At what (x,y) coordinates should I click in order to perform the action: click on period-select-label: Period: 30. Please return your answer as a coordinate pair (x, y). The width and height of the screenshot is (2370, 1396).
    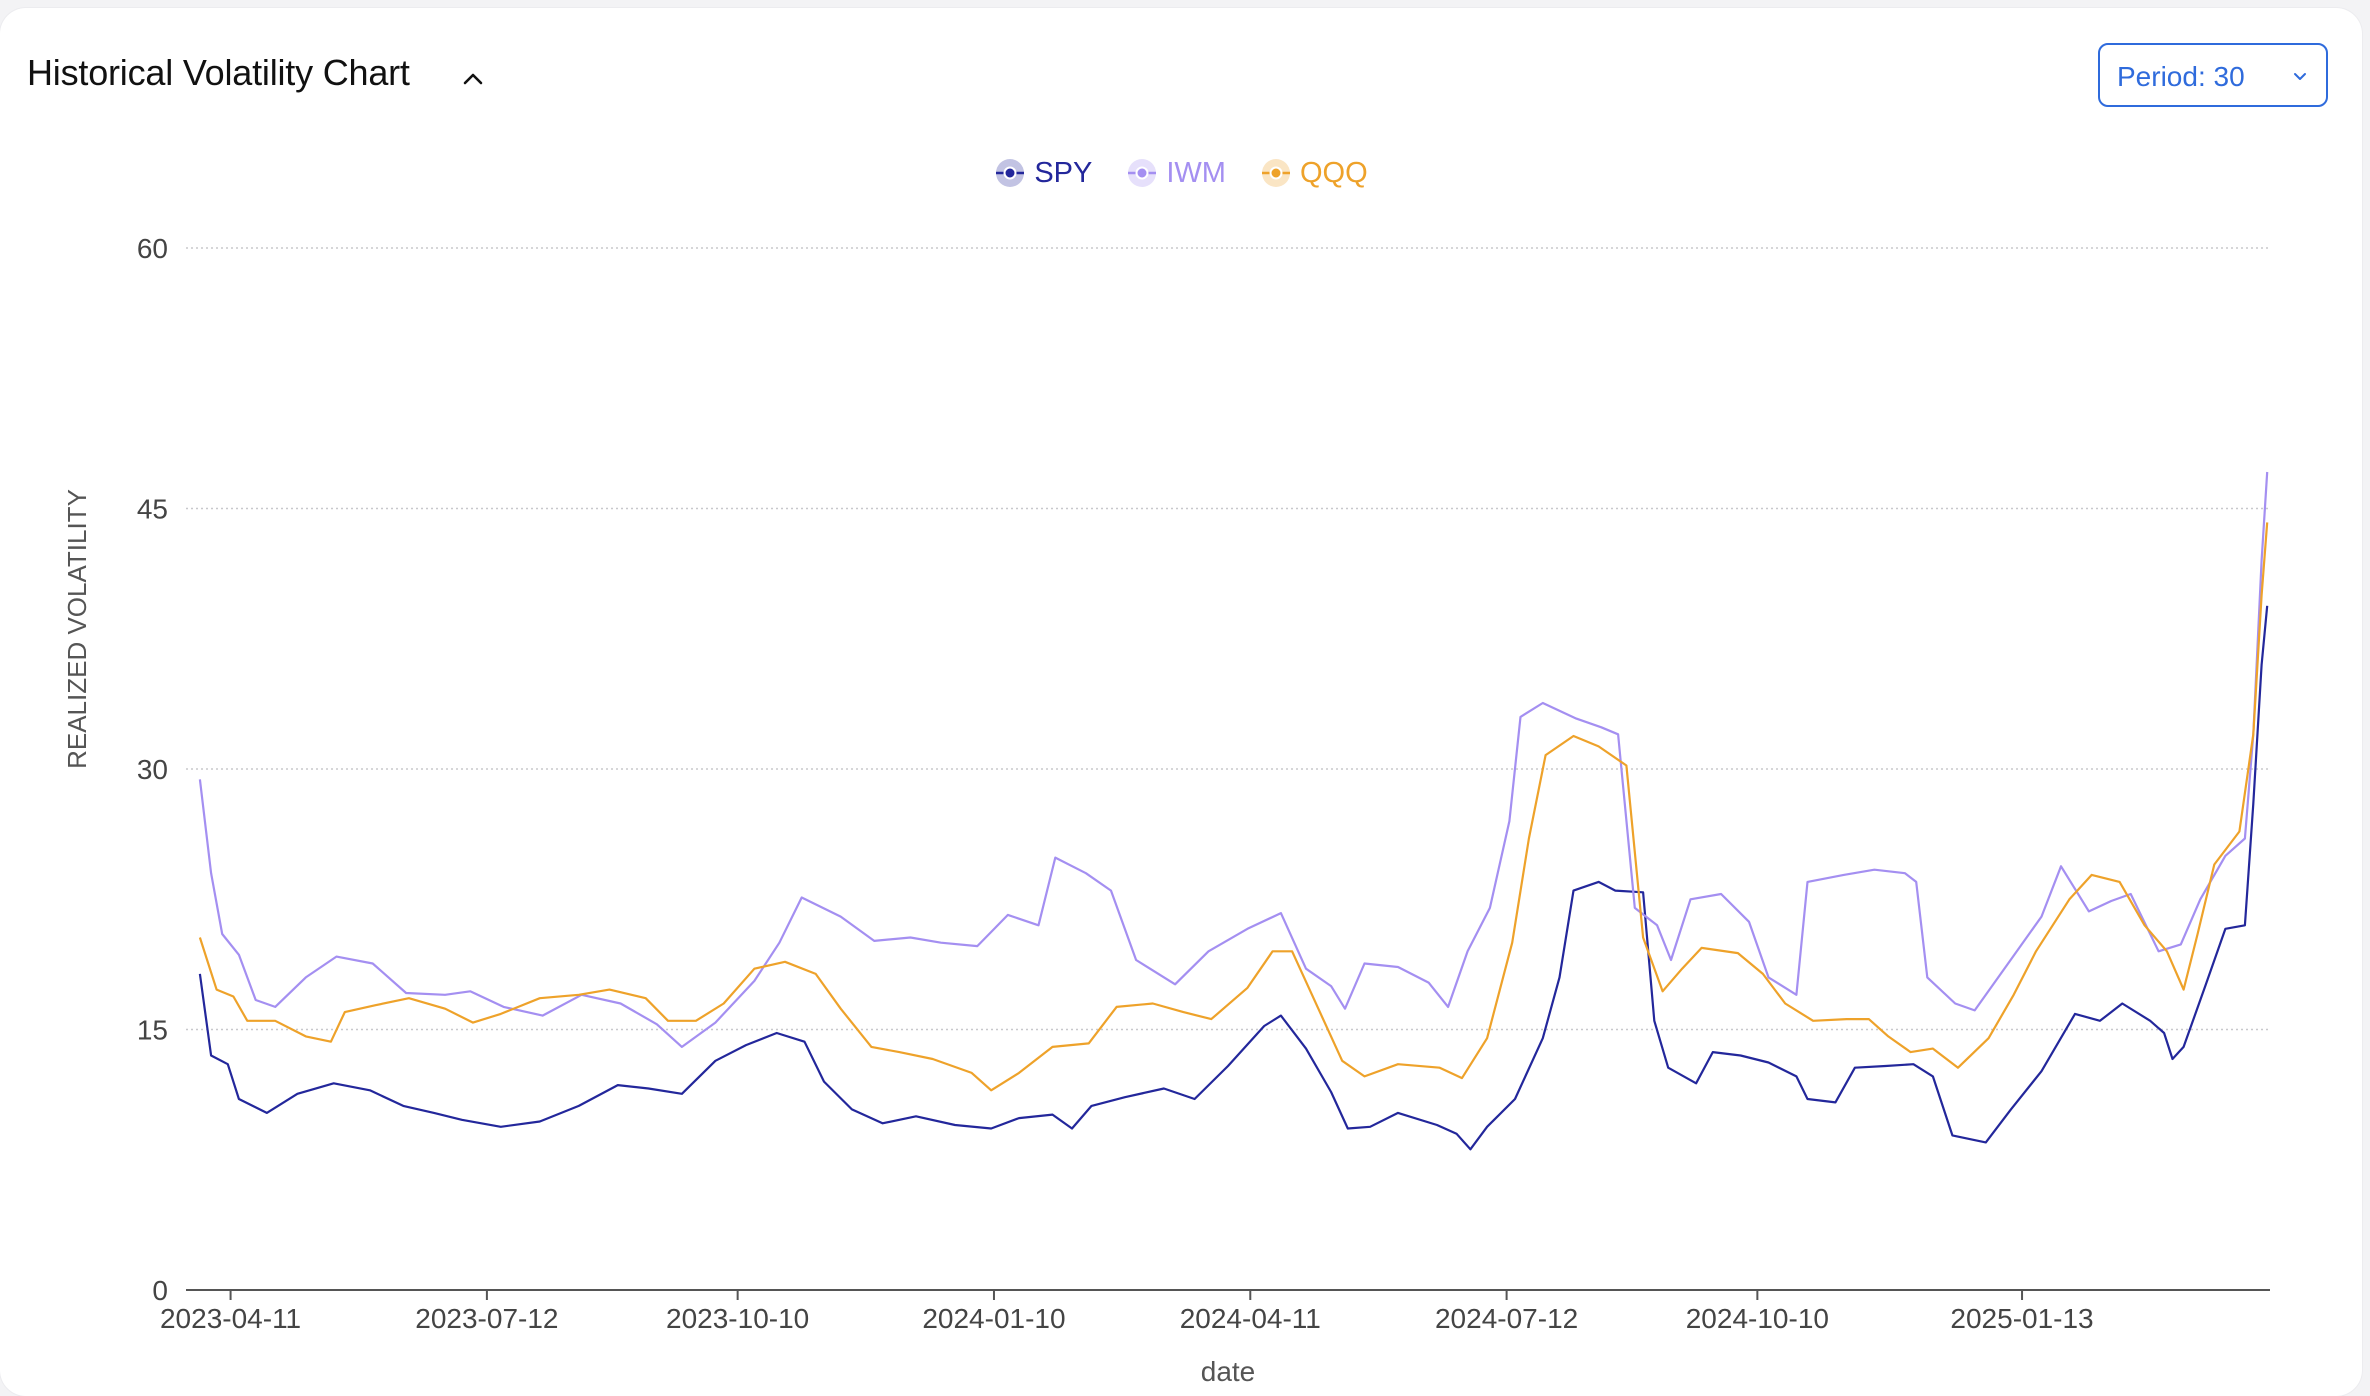
    Looking at the image, I should click on (2181, 76).